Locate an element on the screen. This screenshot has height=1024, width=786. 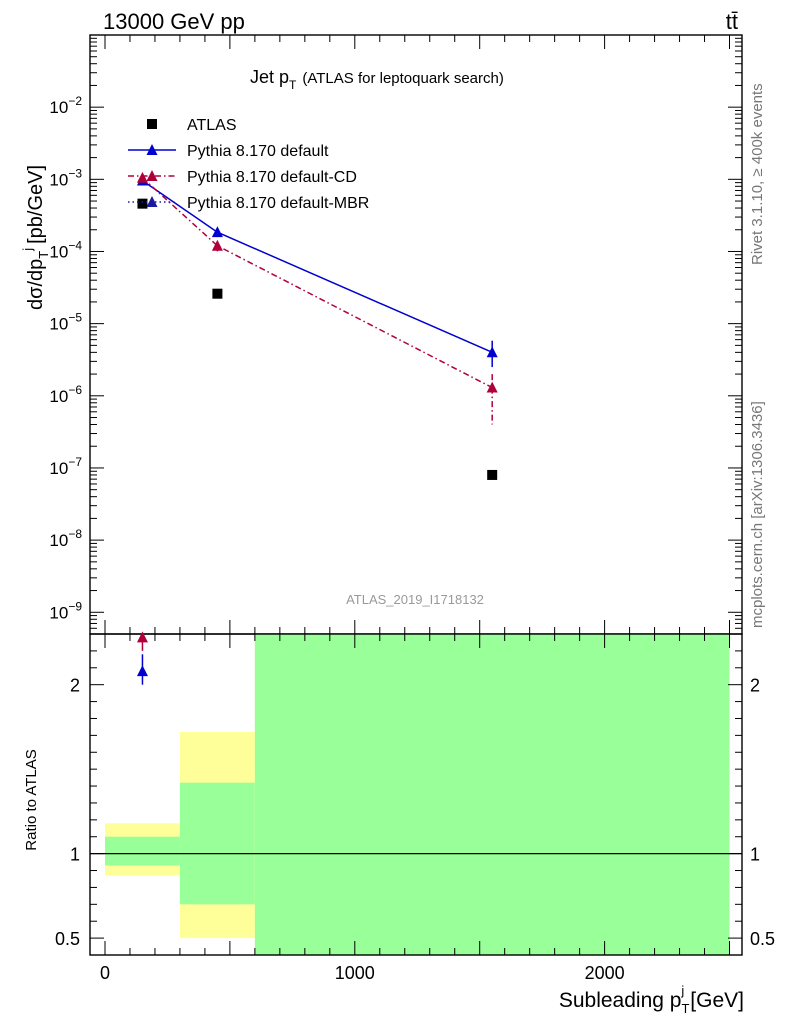
ratio-y-tick-label: 0.5 is located at coordinates (67, 939).